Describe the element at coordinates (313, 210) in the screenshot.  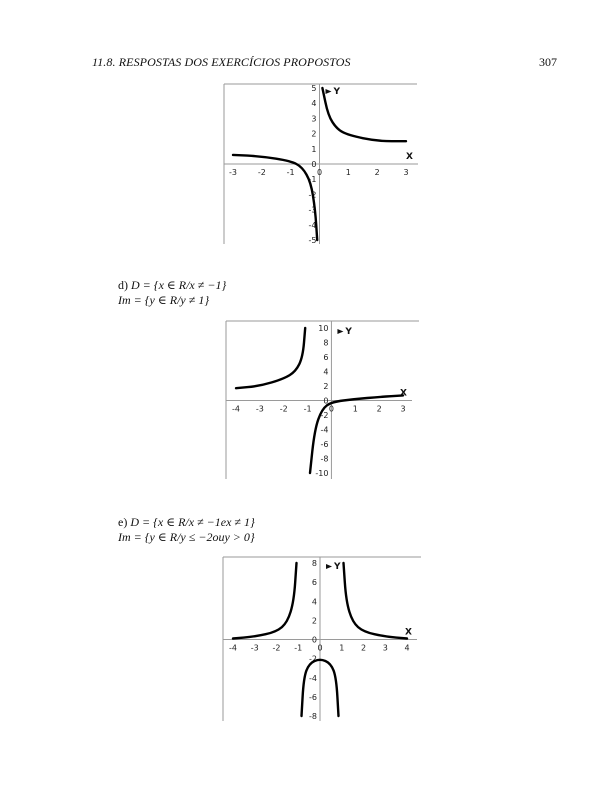
I see `y-tick-label: -3` at that location.